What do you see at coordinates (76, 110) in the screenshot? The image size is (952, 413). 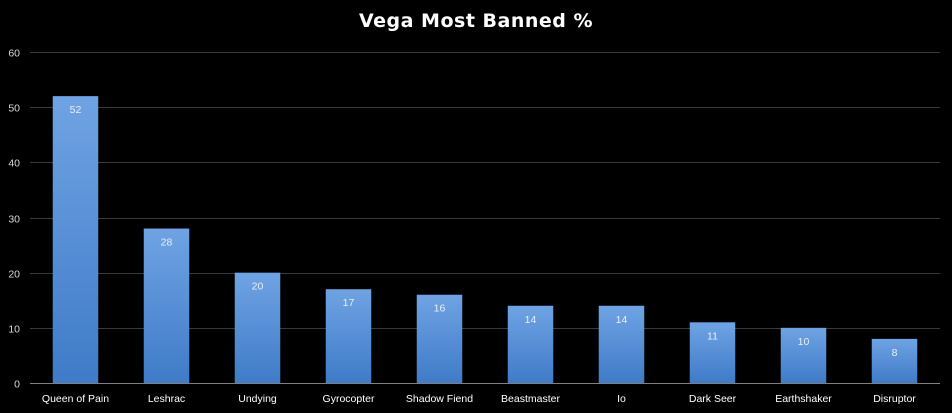 I see `data-label: 52` at bounding box center [76, 110].